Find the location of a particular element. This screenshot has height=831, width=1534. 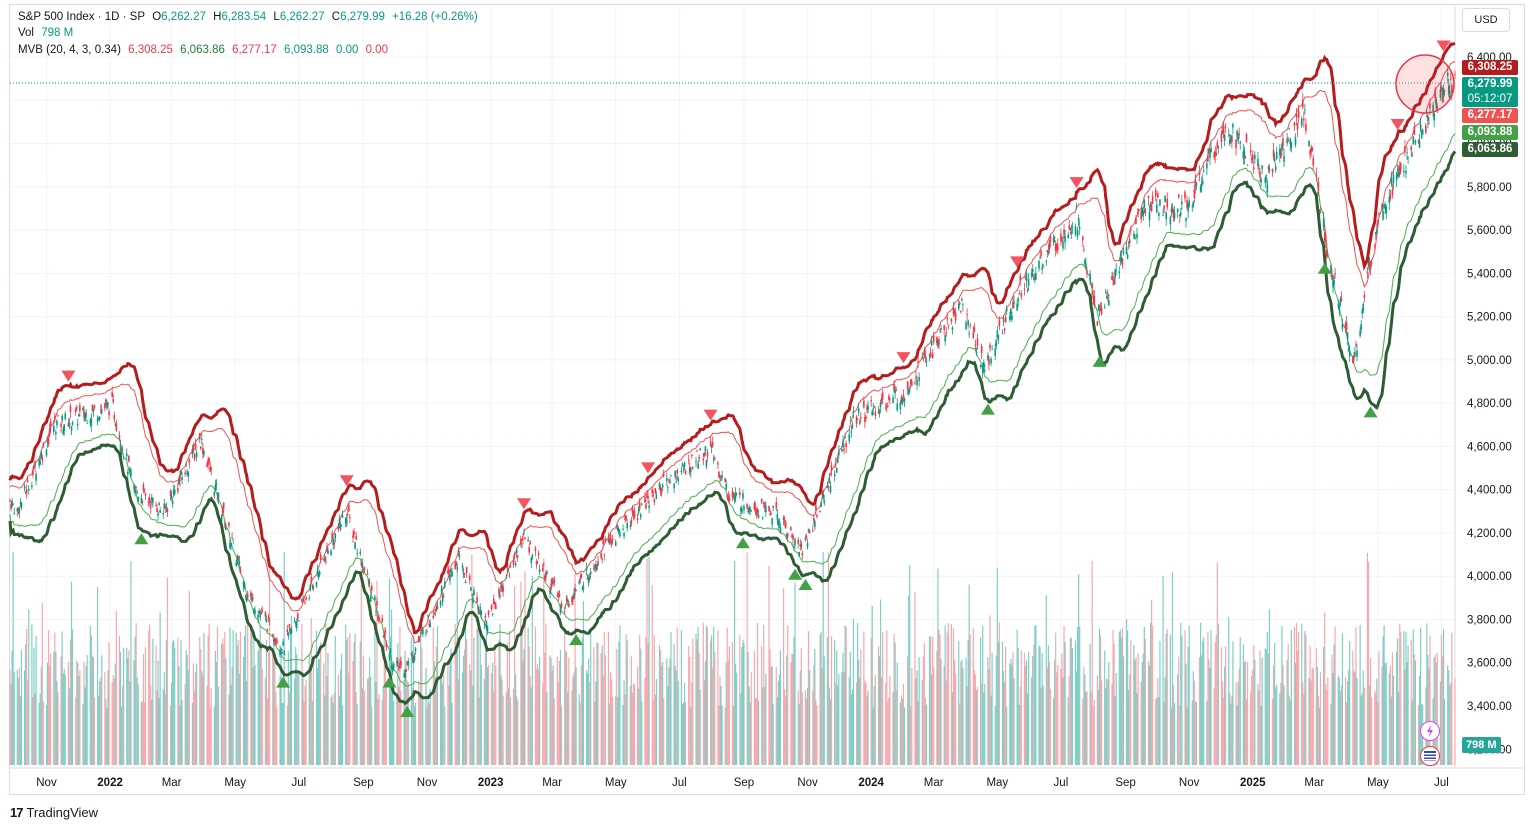

symbol-title: S&P 500 Index · 1D · SP is located at coordinates (81, 17).